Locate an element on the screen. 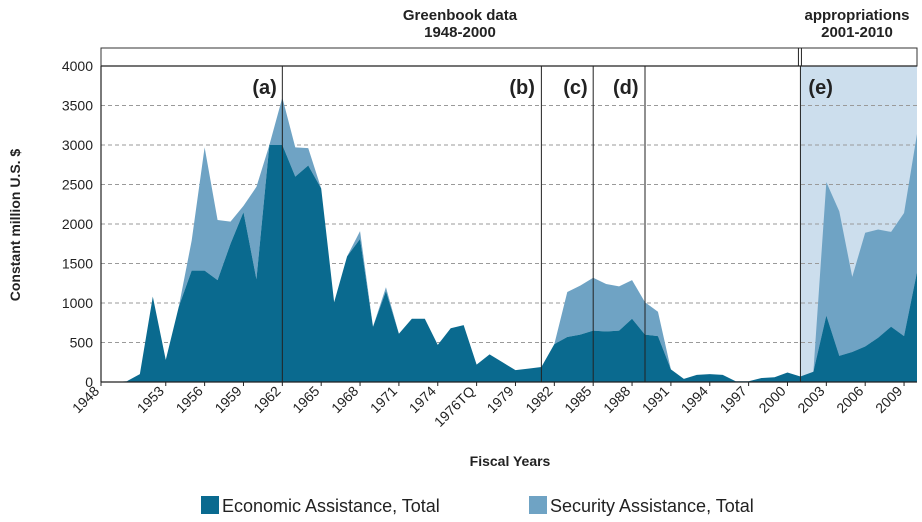 Image resolution: width=922 pixels, height=522 pixels. legend-swatch-security is located at coordinates (538, 505).